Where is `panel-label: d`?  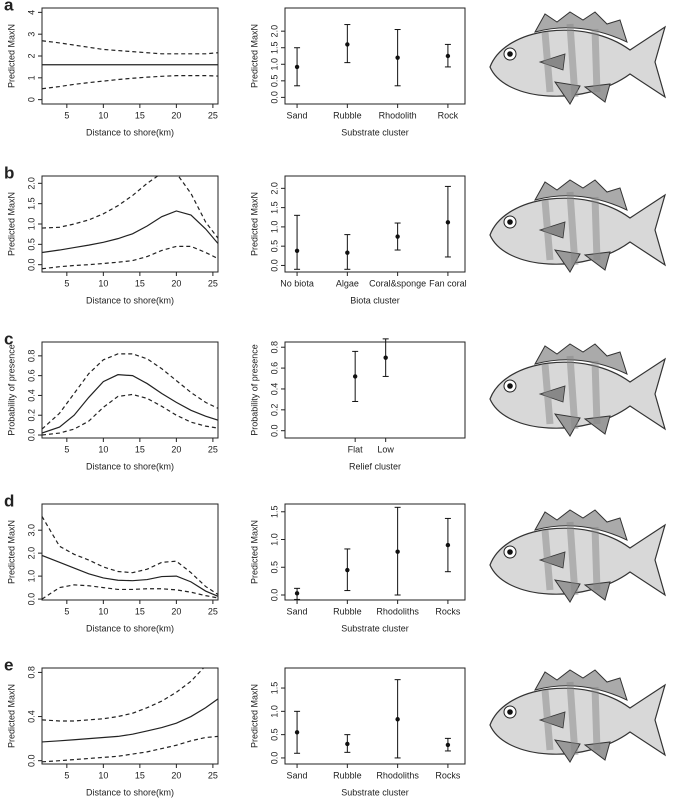 panel-label: d is located at coordinates (9, 500).